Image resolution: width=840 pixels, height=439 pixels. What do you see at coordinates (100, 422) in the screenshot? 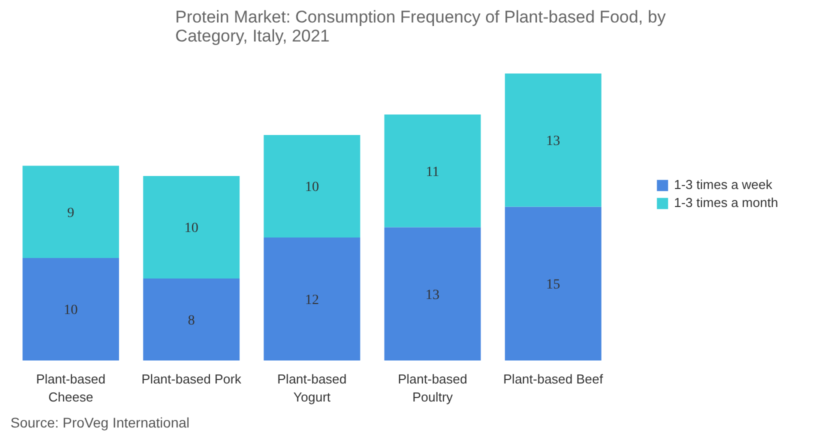
I see `source-note: Source: ProVeg International` at bounding box center [100, 422].